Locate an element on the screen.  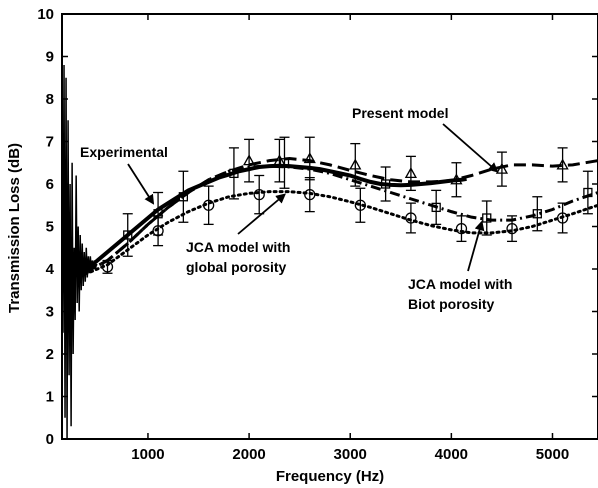
y-tick-label: 4 is located at coordinates (50, 269).